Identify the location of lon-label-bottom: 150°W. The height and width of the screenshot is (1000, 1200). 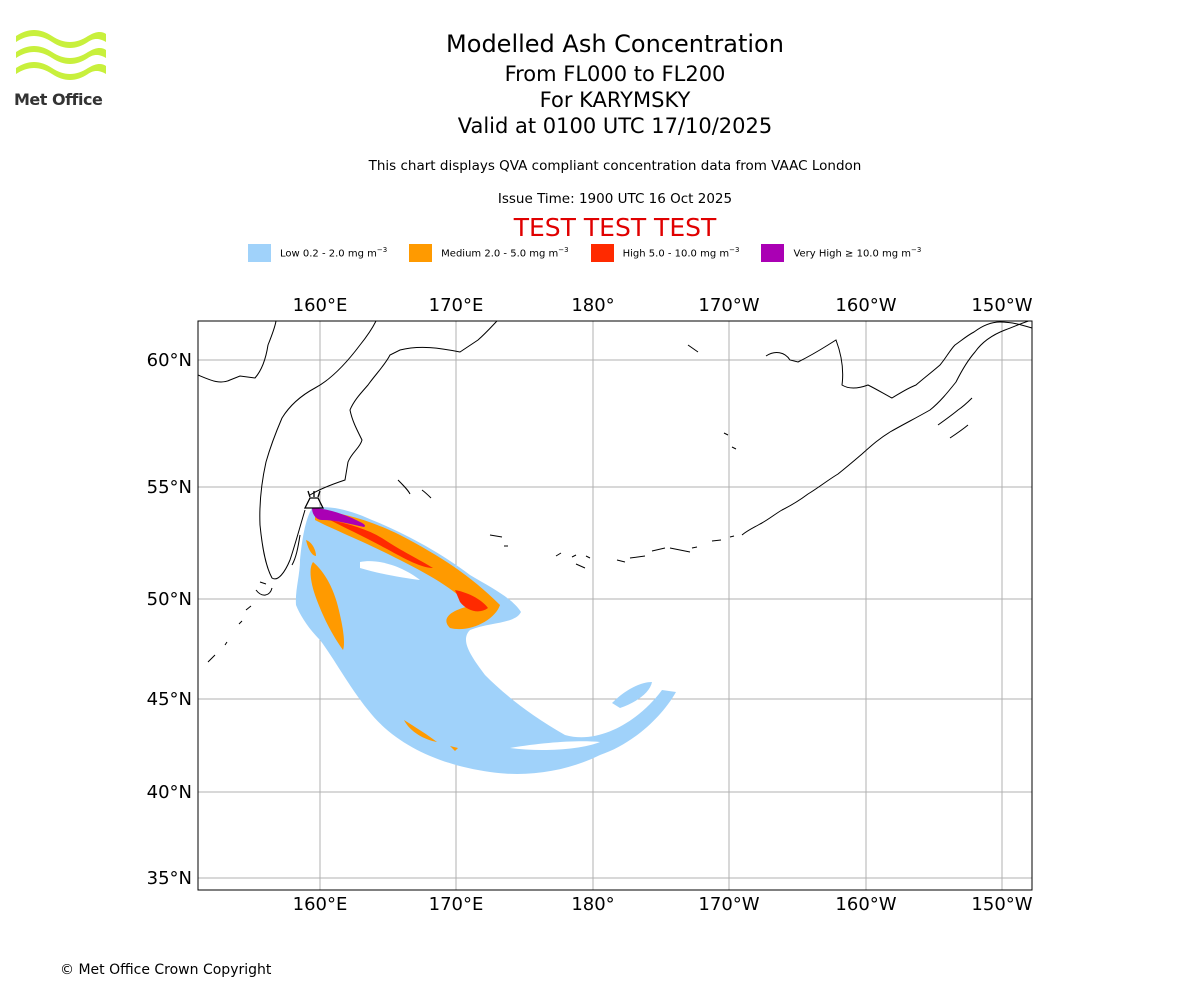
(1001, 904).